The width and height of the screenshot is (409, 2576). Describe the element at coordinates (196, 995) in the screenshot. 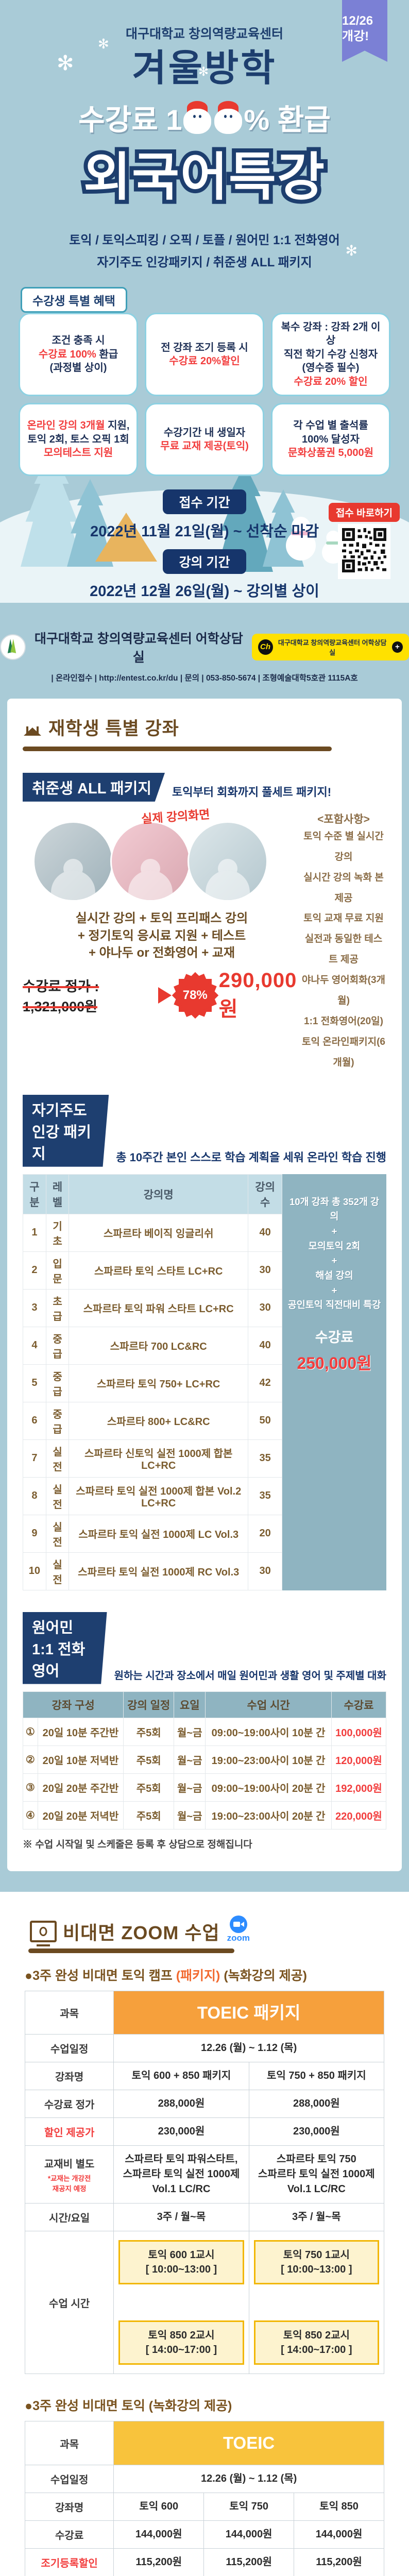

I see `discount-badge: 78%` at that location.